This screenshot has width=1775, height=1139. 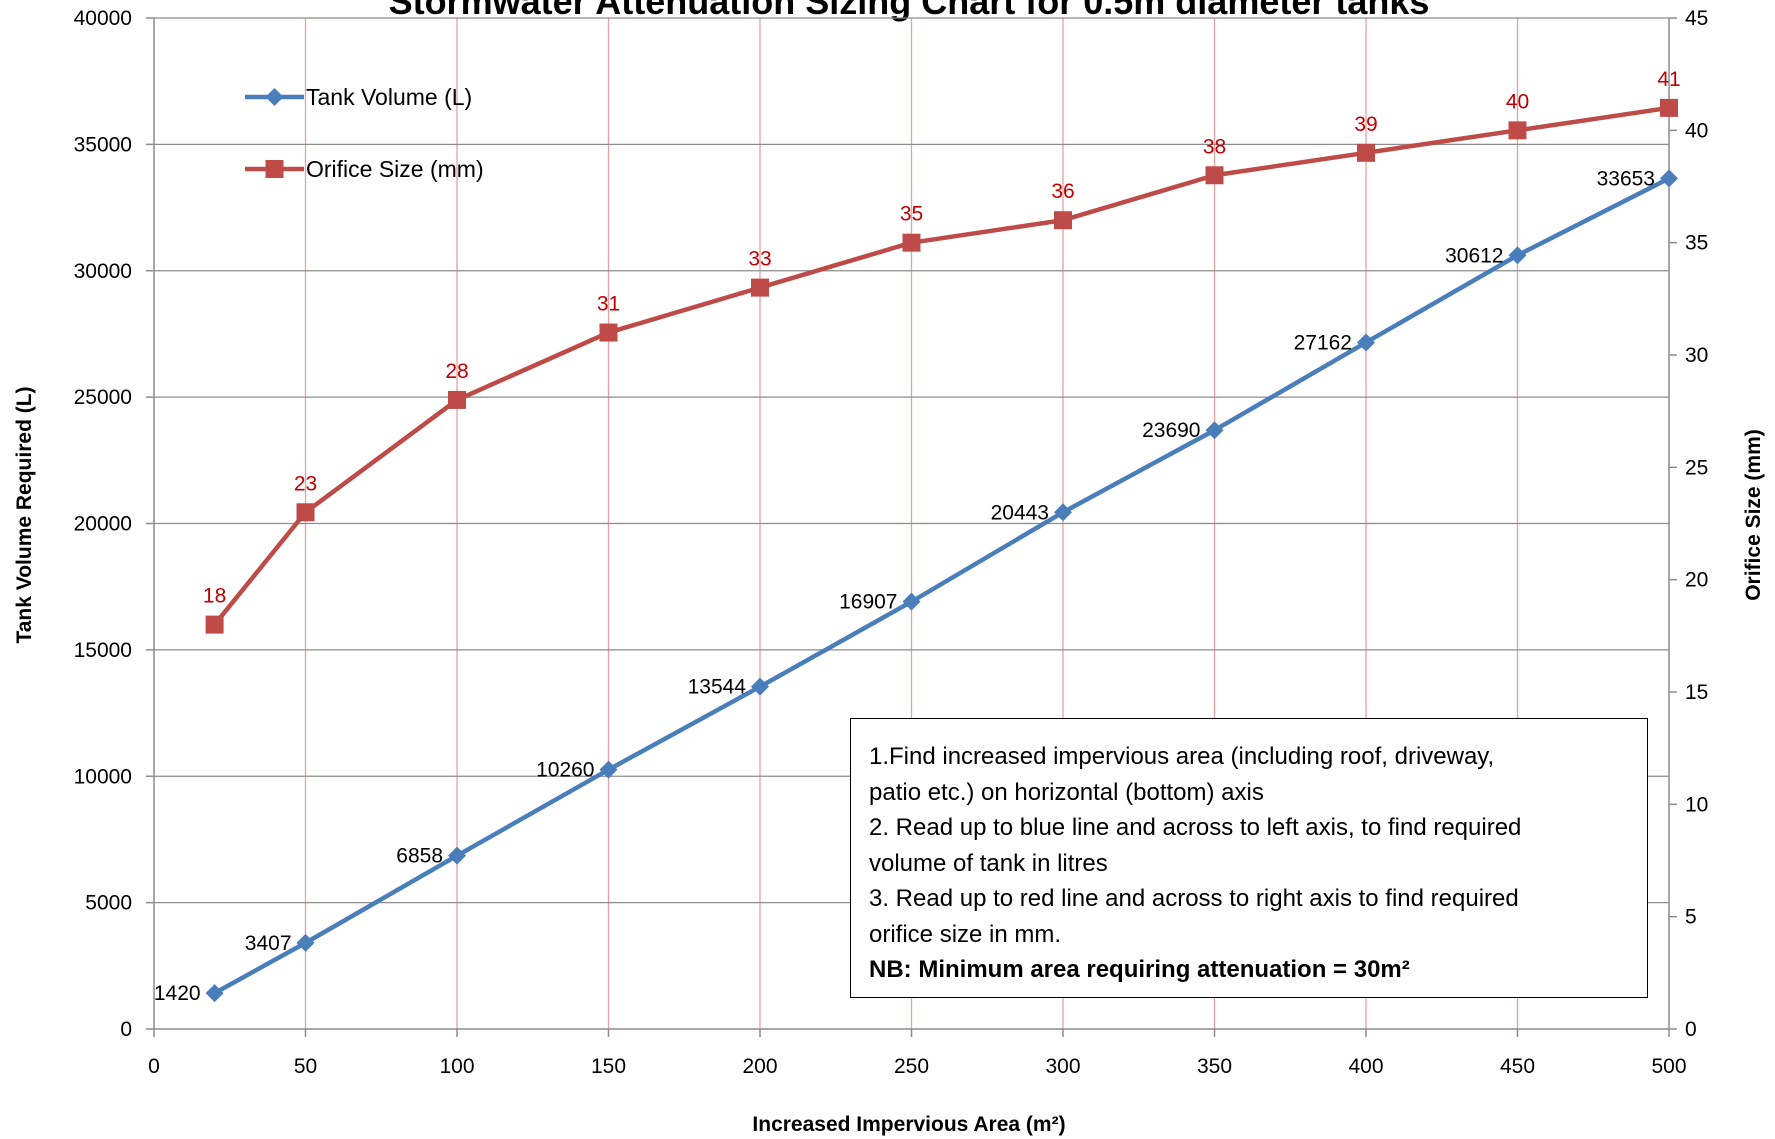 I want to click on x-axis-title: Increased Impervious Area (m²), so click(x=908, y=1124).